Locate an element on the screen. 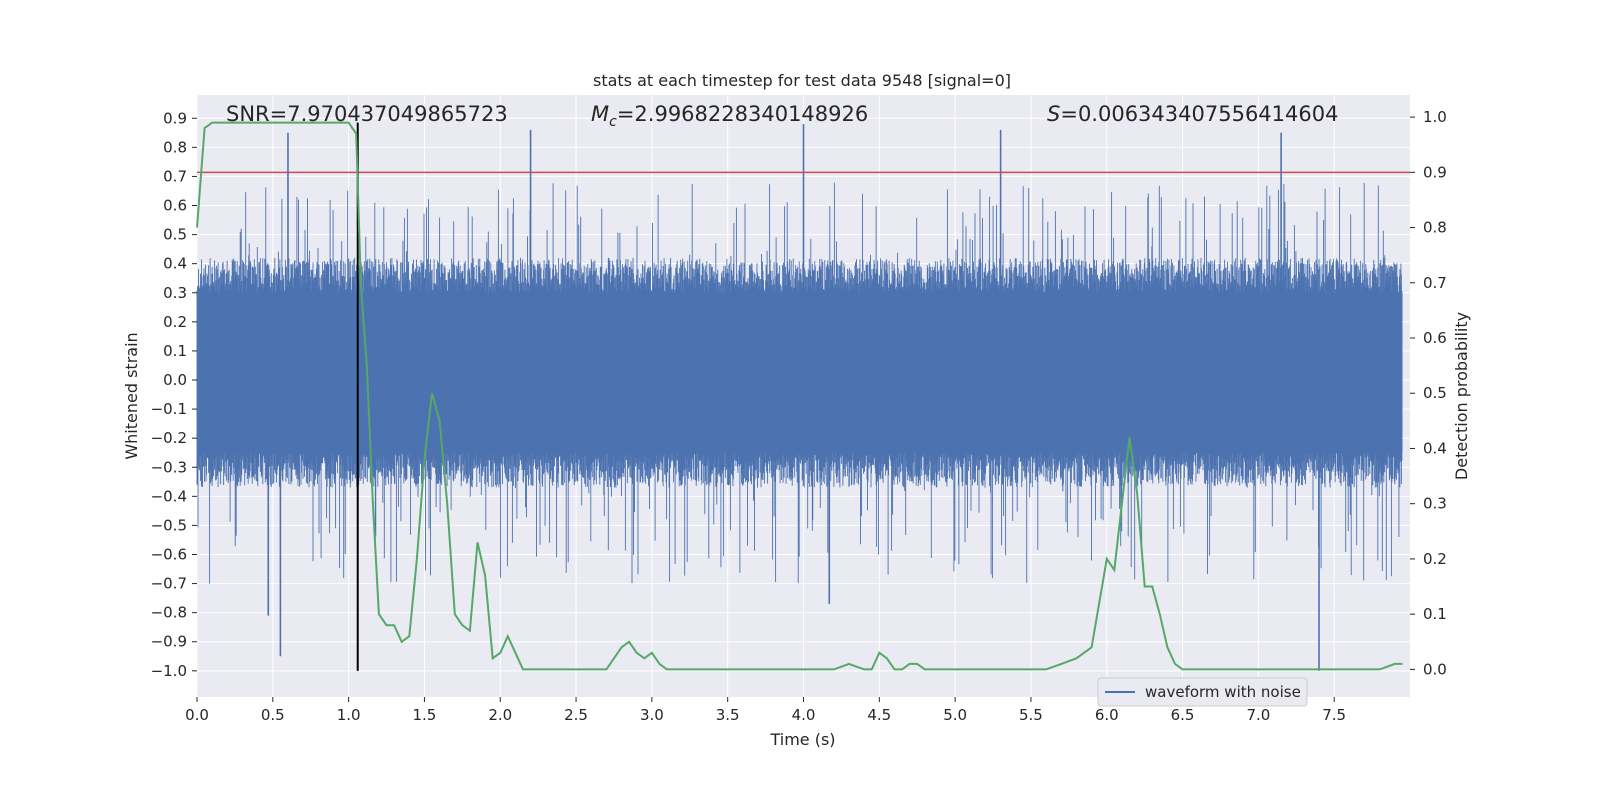 The width and height of the screenshot is (1600, 800). y-right-tick-label: 0.4 is located at coordinates (1435, 448).